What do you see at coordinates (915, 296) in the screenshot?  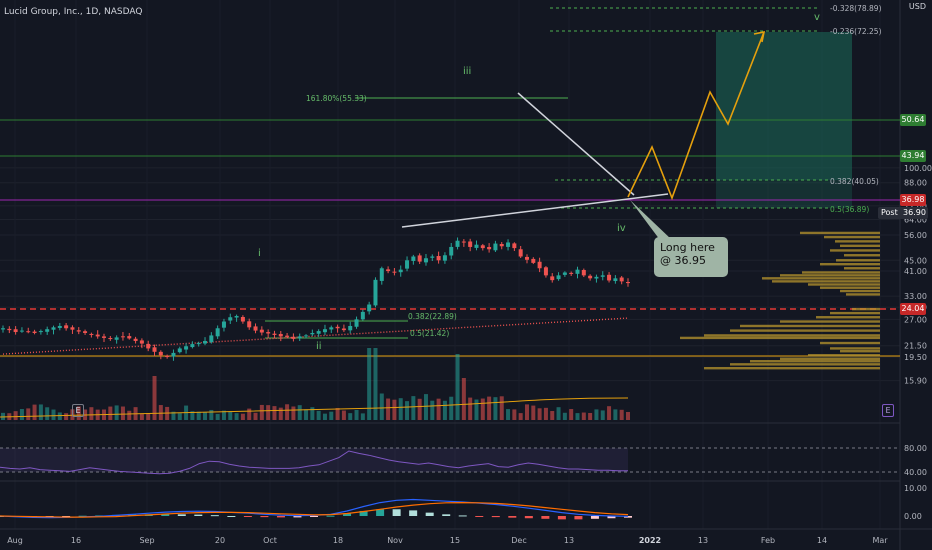 I see `price-axis-label: 33.00` at bounding box center [915, 296].